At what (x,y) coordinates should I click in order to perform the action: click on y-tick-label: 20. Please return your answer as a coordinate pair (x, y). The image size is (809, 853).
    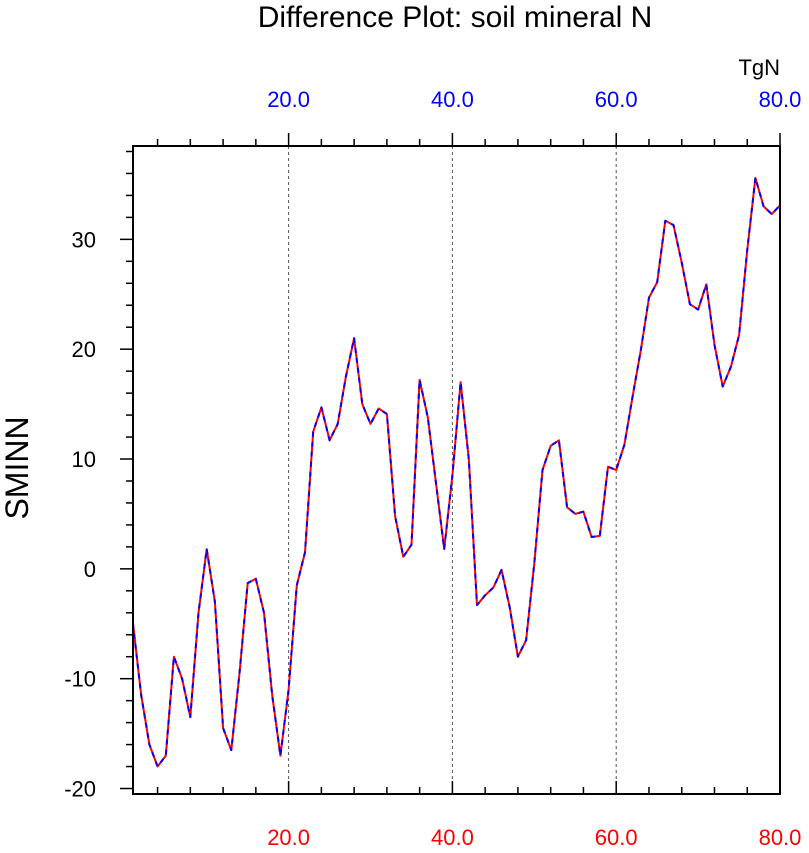
    Looking at the image, I should click on (84, 349).